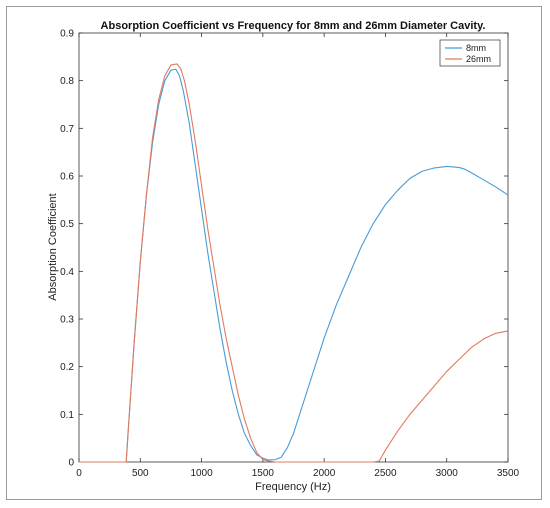 The width and height of the screenshot is (550, 508). Describe the element at coordinates (67, 224) in the screenshot. I see `y-tick-label: 0.5` at that location.